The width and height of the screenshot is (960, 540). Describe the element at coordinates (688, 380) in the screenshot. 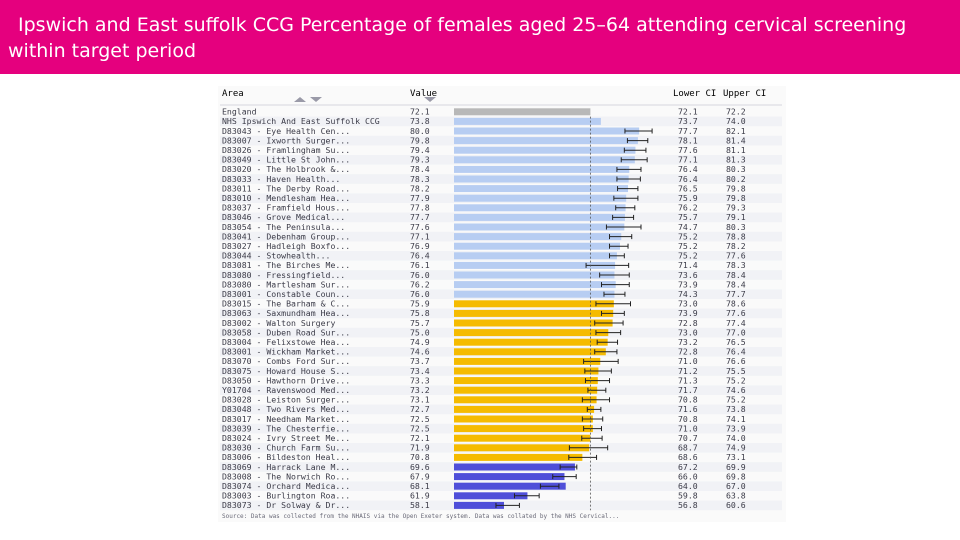

I see `lower-ci-label: 71.3` at that location.